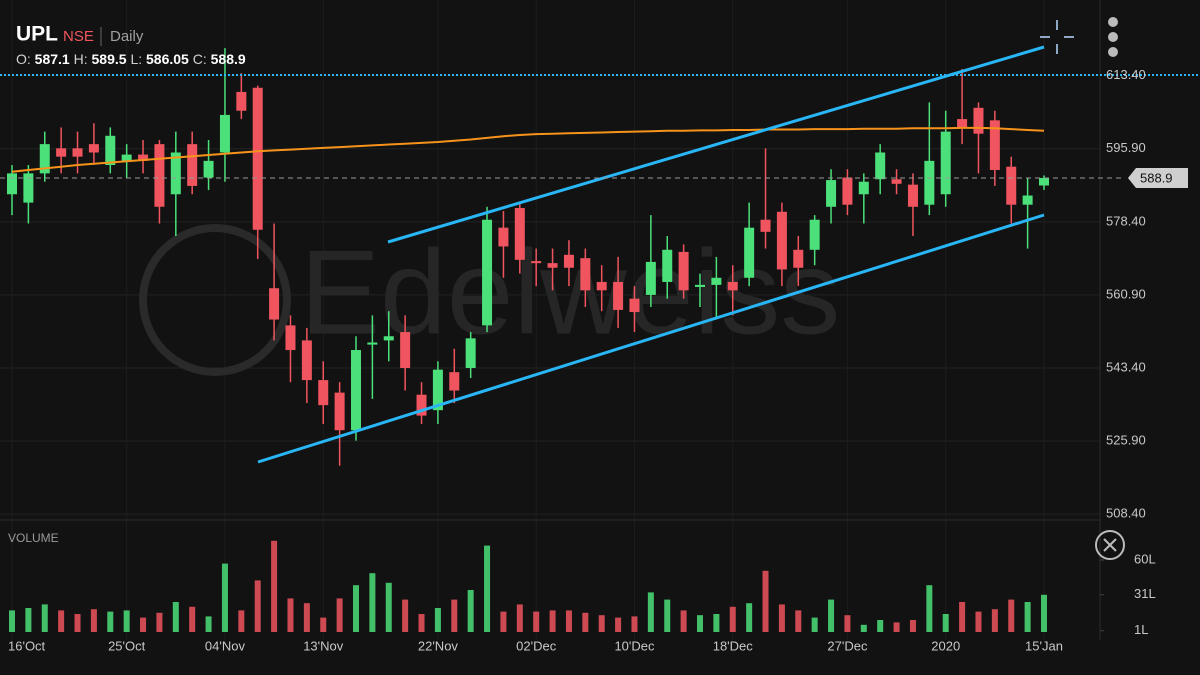 This screenshot has width=1200, height=675. What do you see at coordinates (1126, 513) in the screenshot?
I see `y-tick-label: 508.40` at bounding box center [1126, 513].